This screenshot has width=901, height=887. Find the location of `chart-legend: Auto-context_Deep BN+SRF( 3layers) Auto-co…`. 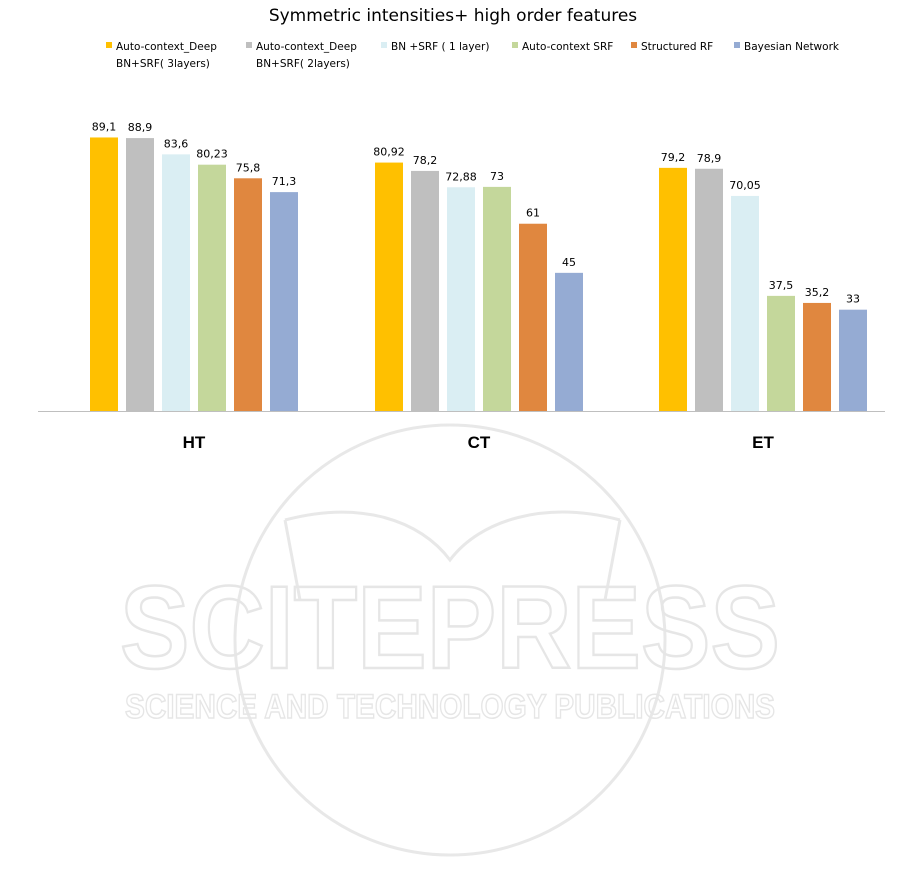

chart-legend: Auto-context_Deep BN+SRF( 3layers) Auto-co… is located at coordinates (473, 55).